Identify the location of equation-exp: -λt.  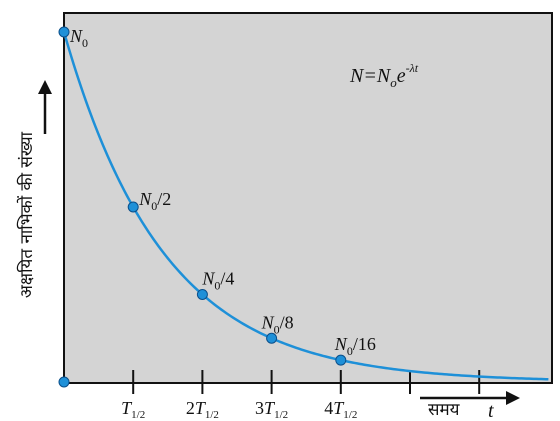
(412, 68).